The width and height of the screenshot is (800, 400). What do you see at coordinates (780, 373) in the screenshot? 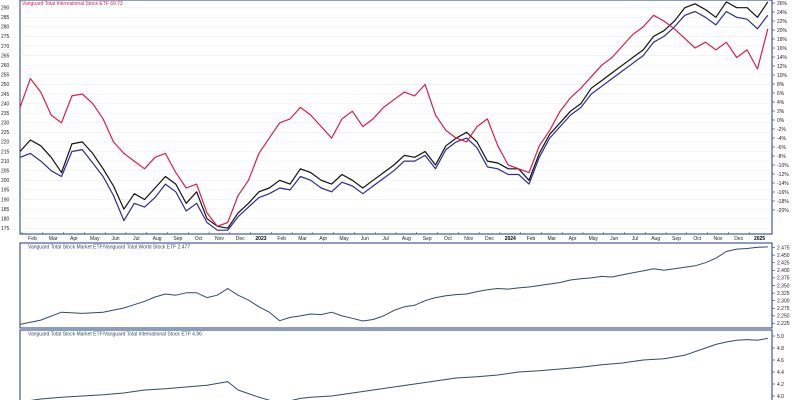
I see `right-tick-label: 4.4` at bounding box center [780, 373].